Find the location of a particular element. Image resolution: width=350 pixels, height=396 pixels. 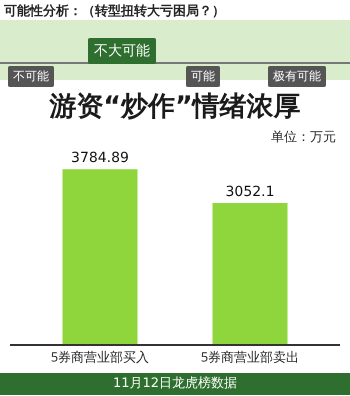

data-label: 3784.89 is located at coordinates (100, 158).